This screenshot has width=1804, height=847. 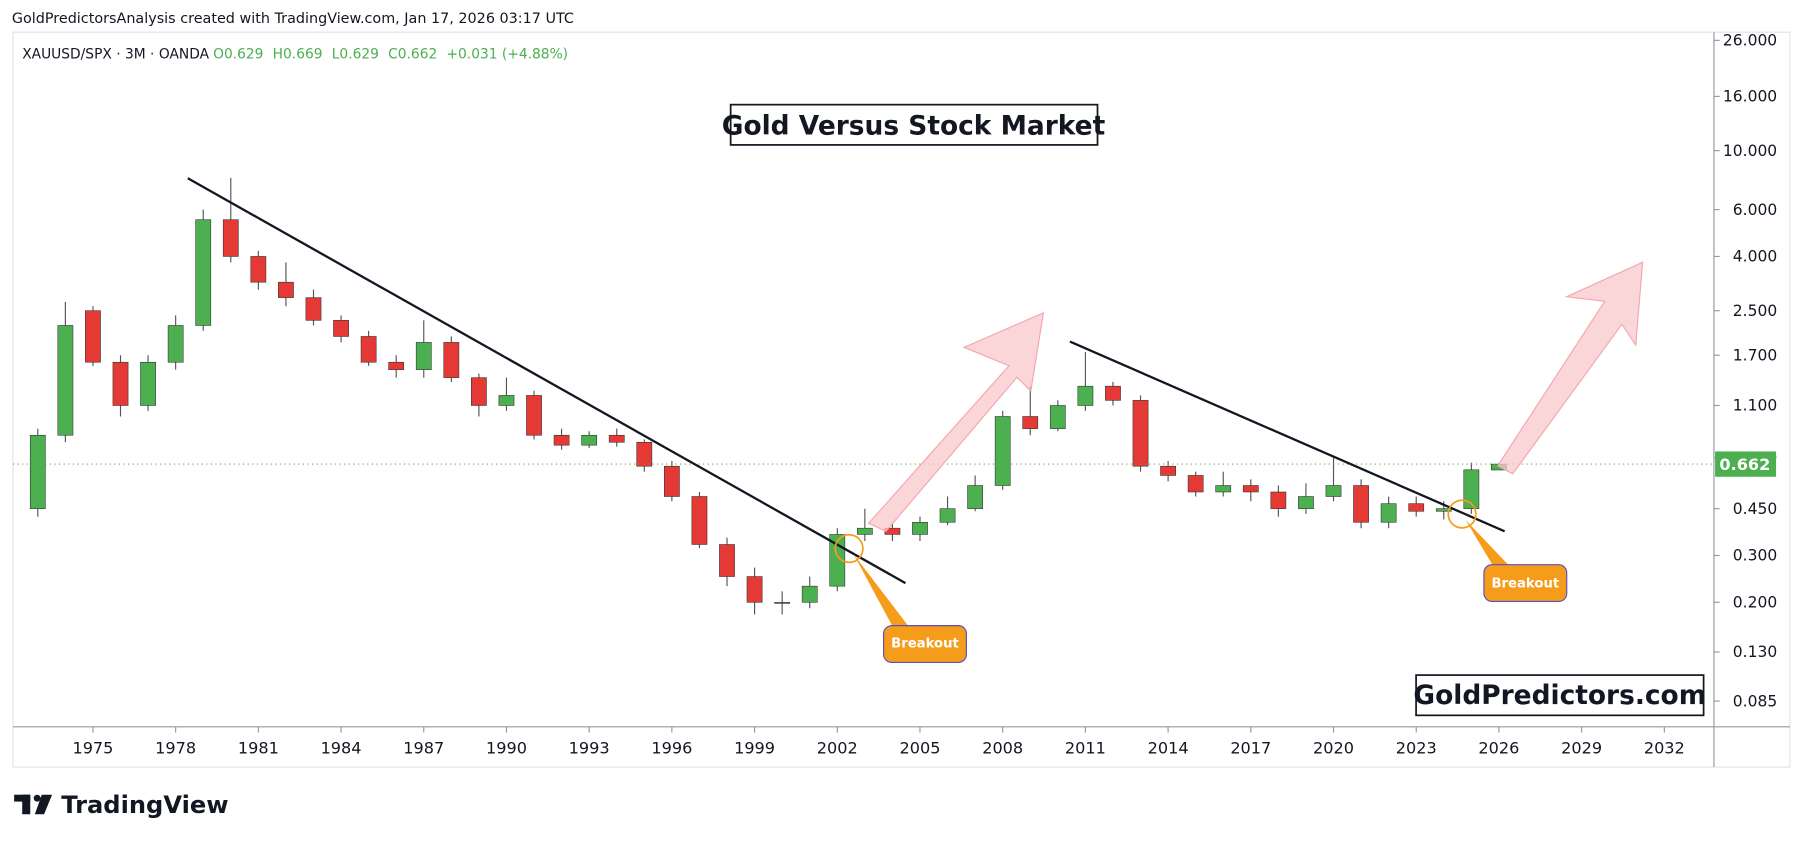 What do you see at coordinates (507, 55) in the screenshot?
I see `ohlc-item: +0.031 (+4.88%)` at bounding box center [507, 55].